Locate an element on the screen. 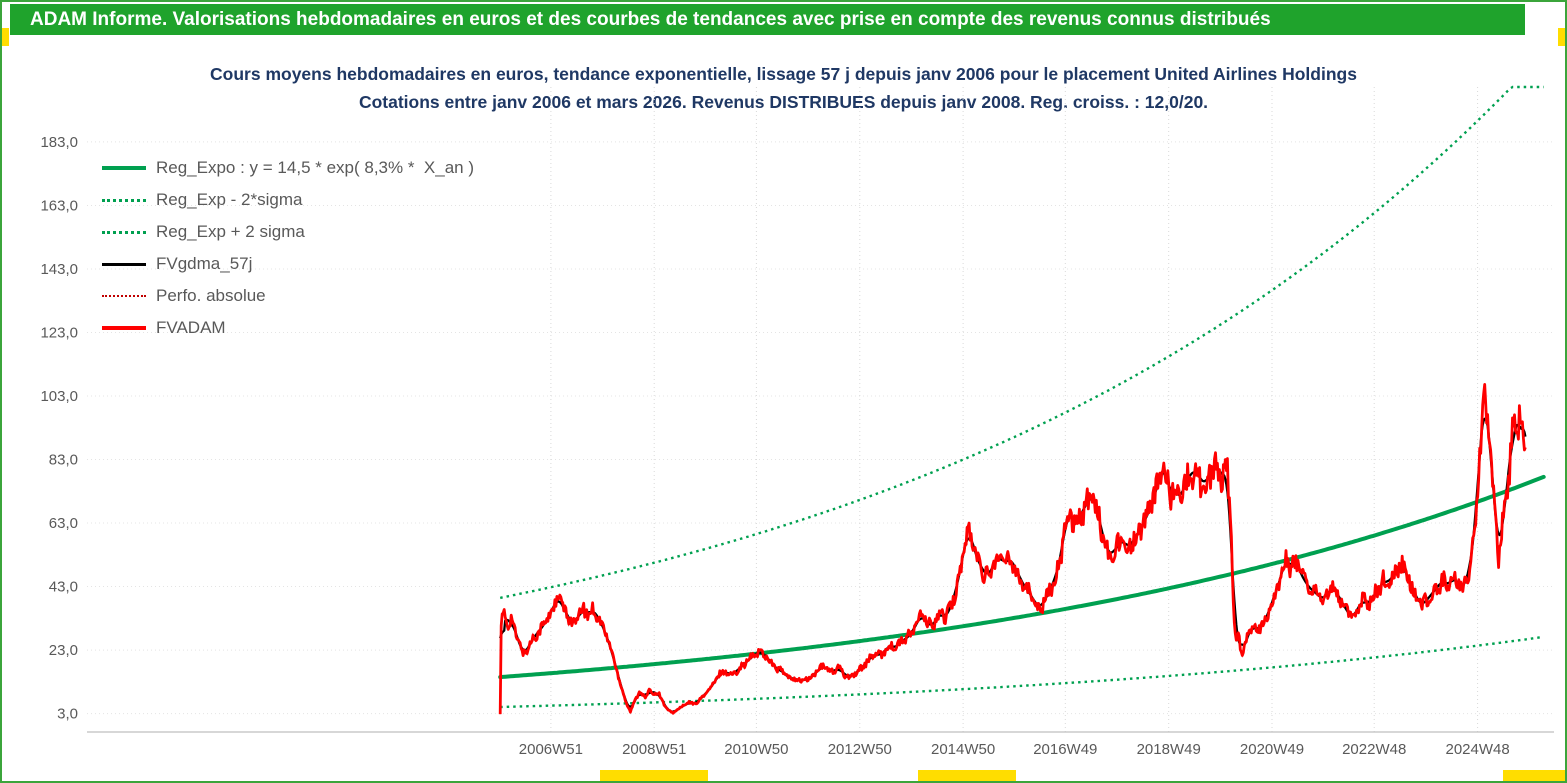 The height and width of the screenshot is (783, 1567). y-axis-tick-label: 43,0 is located at coordinates (63, 587).